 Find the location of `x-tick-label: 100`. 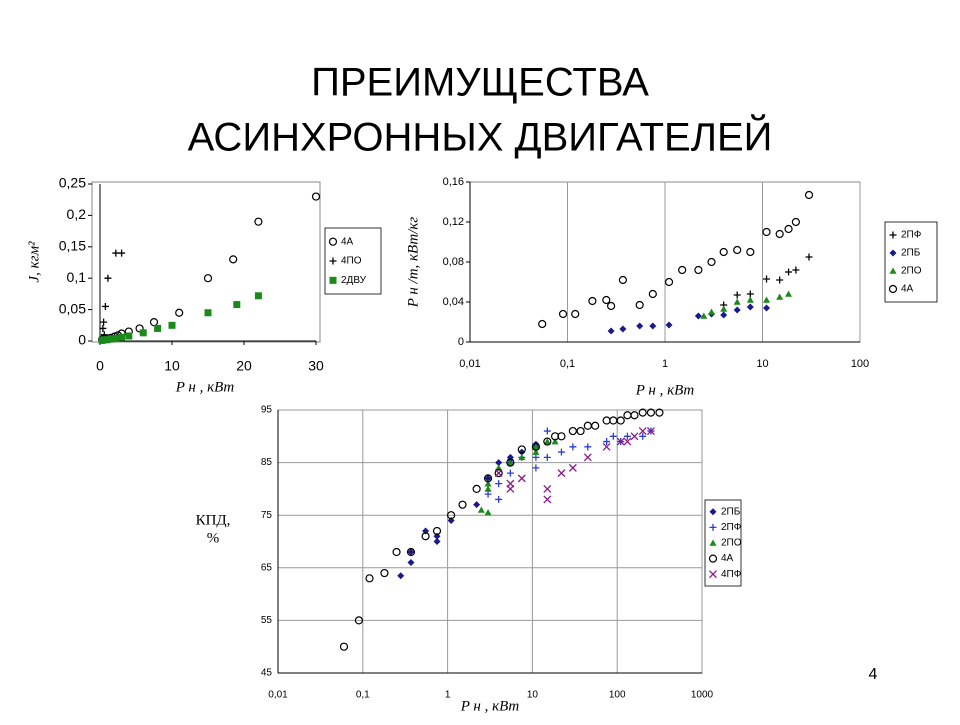

x-tick-label: 100 is located at coordinates (860, 364).